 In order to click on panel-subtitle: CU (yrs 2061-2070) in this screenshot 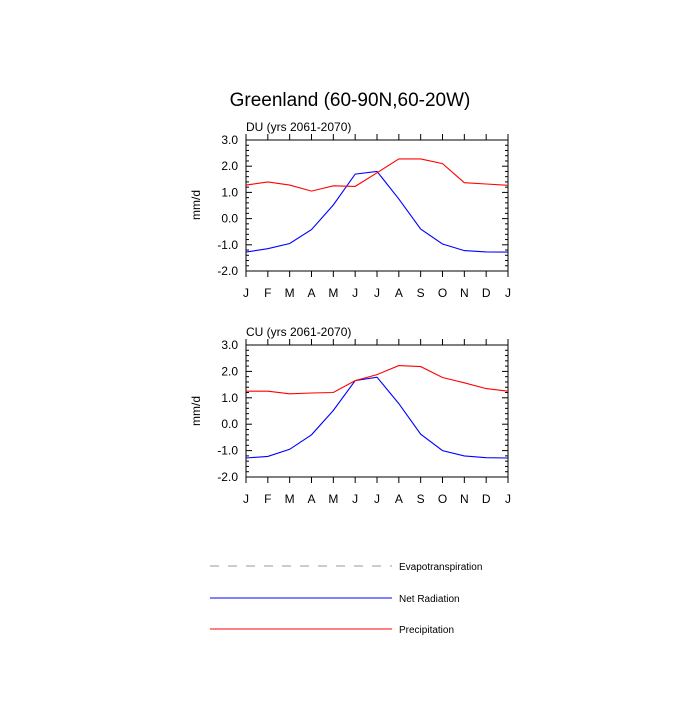, I will do `click(298, 332)`.